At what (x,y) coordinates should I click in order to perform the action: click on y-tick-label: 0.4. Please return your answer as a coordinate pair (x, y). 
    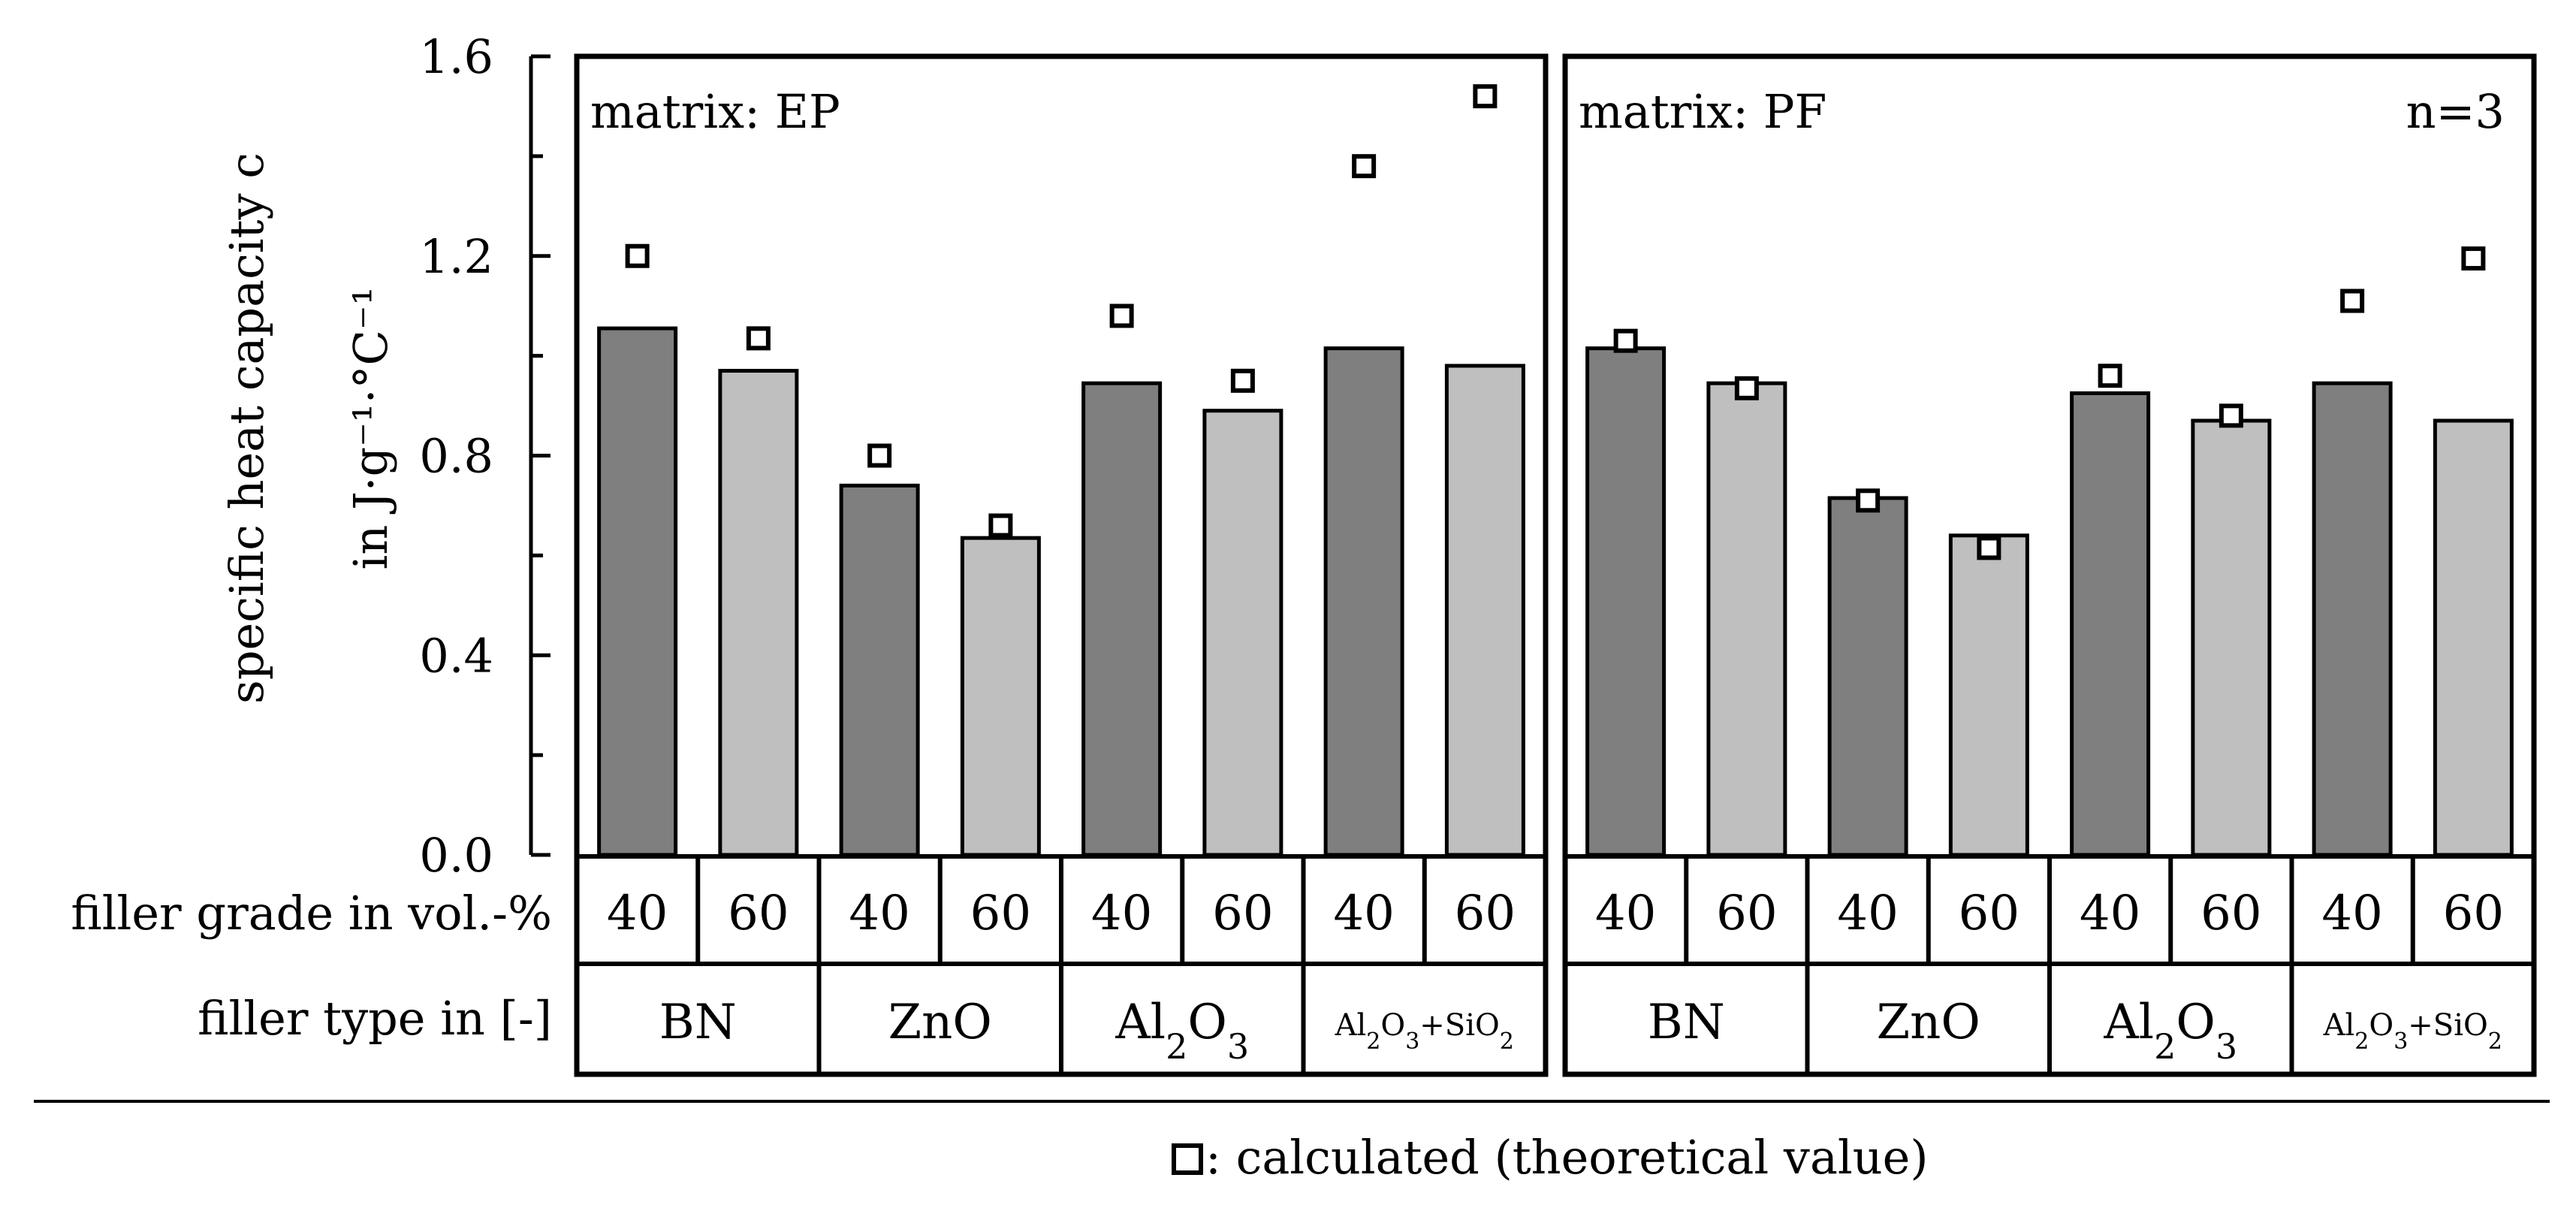
    Looking at the image, I should click on (456, 655).